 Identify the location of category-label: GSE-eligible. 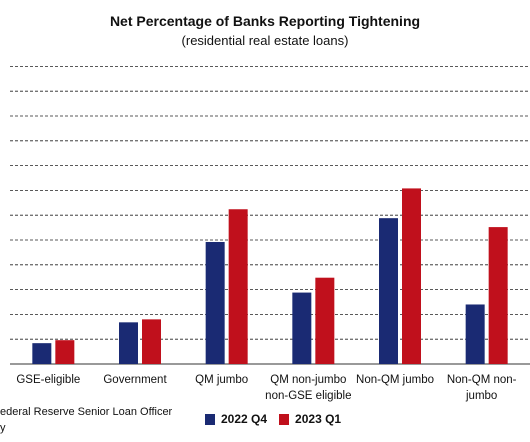
(48, 380).